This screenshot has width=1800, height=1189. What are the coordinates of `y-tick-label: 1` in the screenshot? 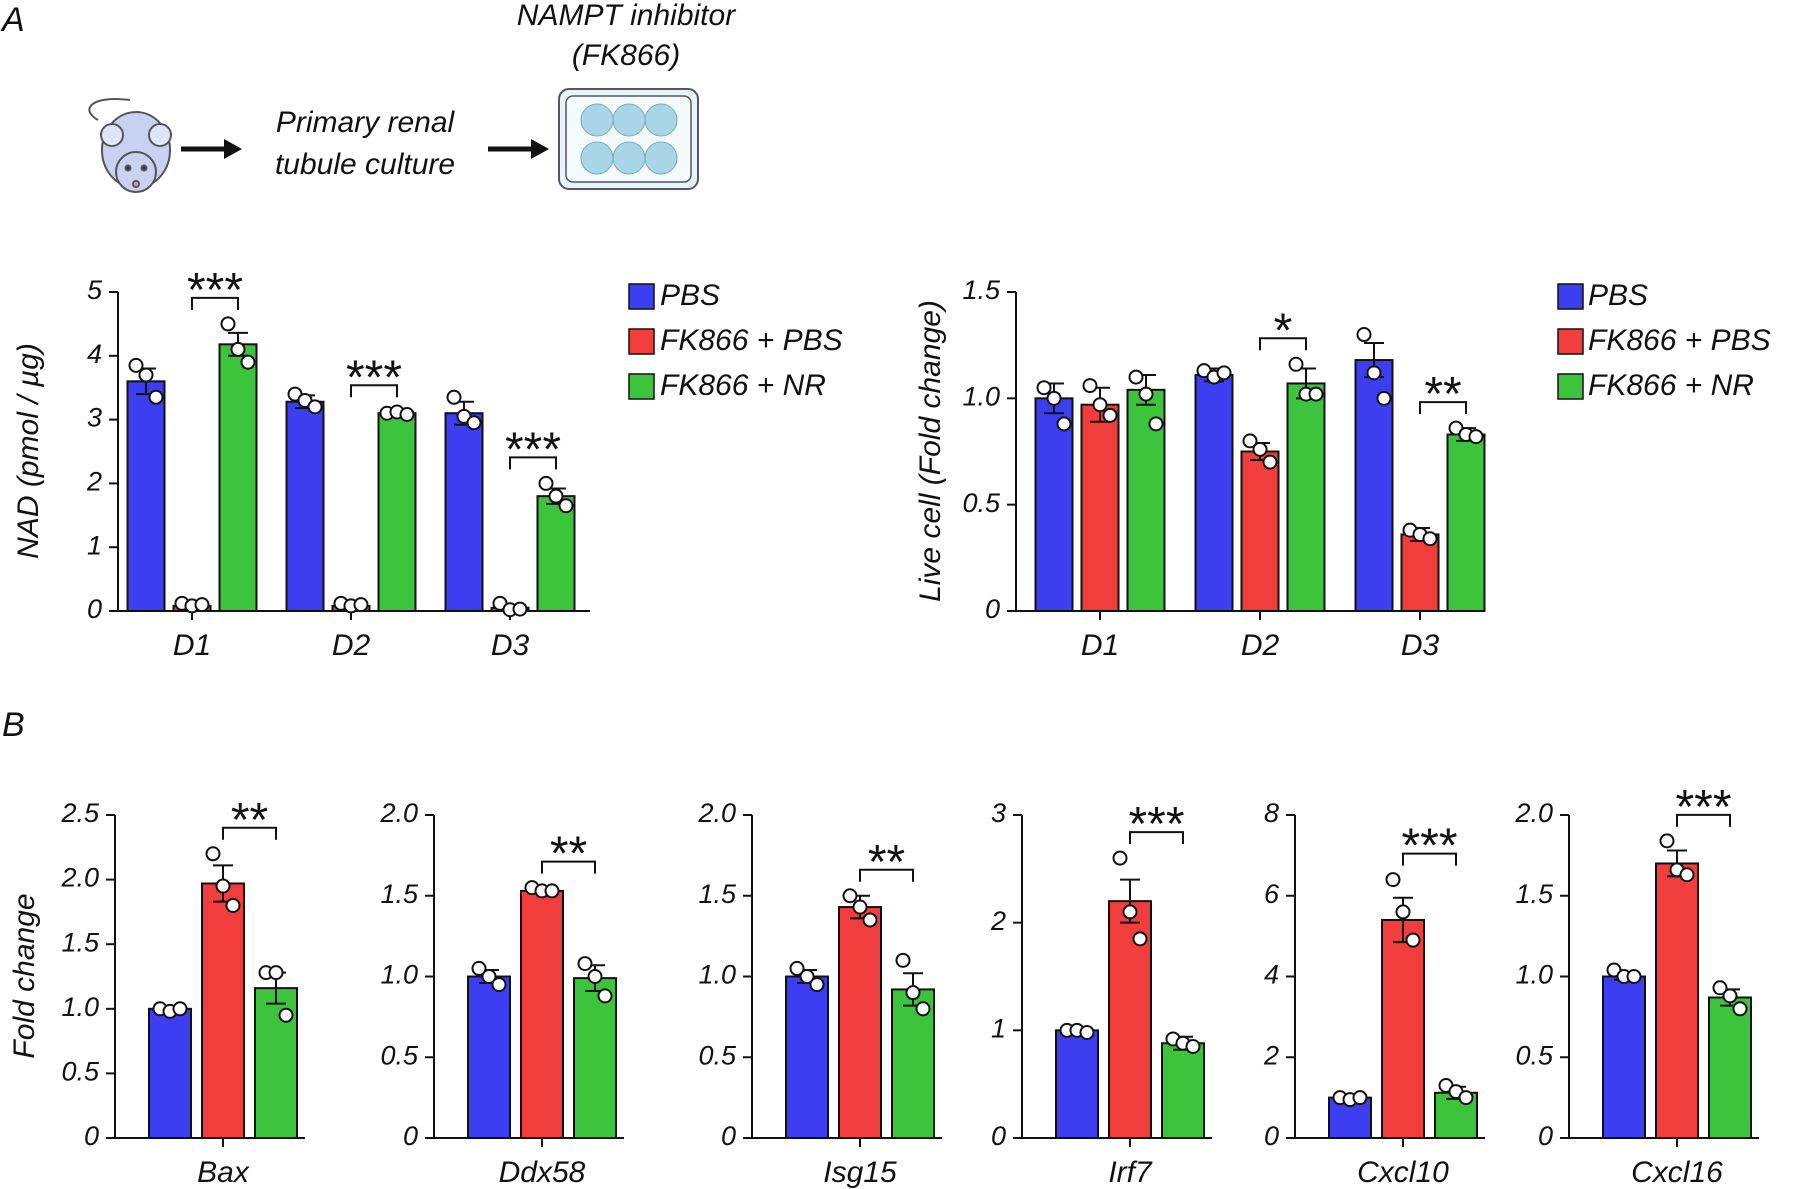 It's located at (998, 1028).